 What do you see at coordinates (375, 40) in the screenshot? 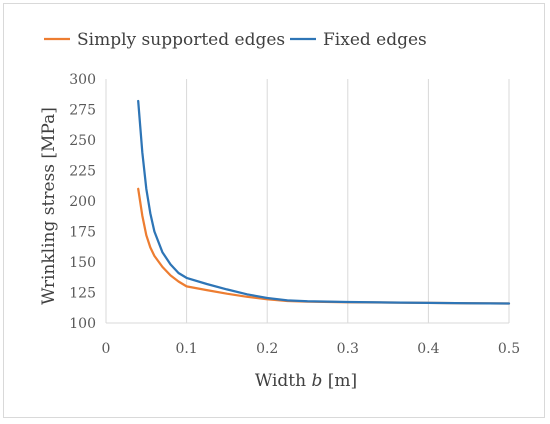
I see `legend-label-1: Fixed edges` at bounding box center [375, 40].